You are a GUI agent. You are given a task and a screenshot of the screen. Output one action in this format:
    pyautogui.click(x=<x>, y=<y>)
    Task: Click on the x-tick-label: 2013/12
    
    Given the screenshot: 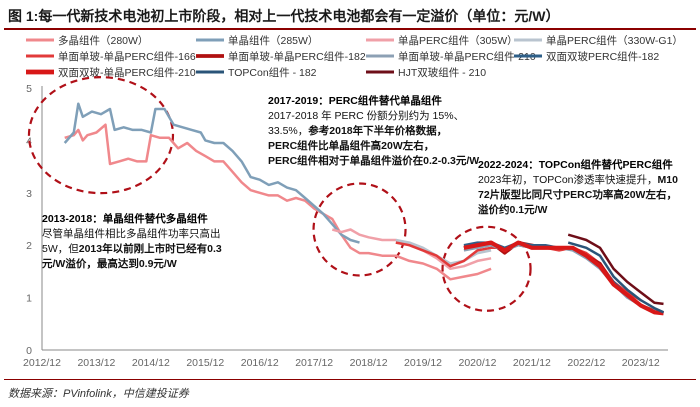 What is the action you would take?
    pyautogui.click(x=96, y=363)
    